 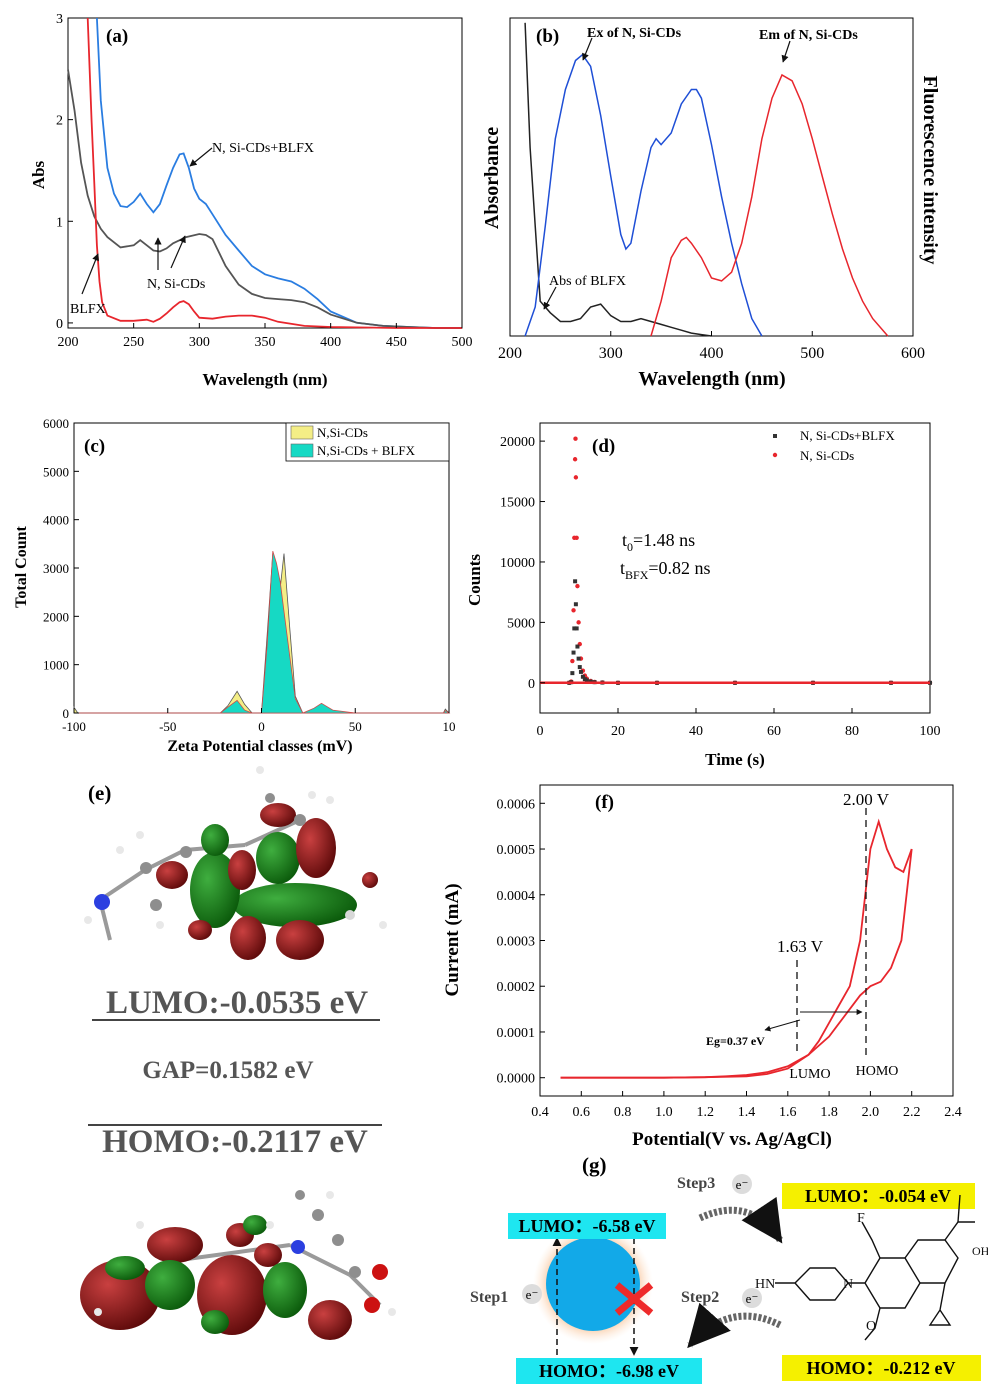 What do you see at coordinates (871, 1267) in the screenshot?
I see `blfx-molecule: F HN N O OH` at bounding box center [871, 1267].